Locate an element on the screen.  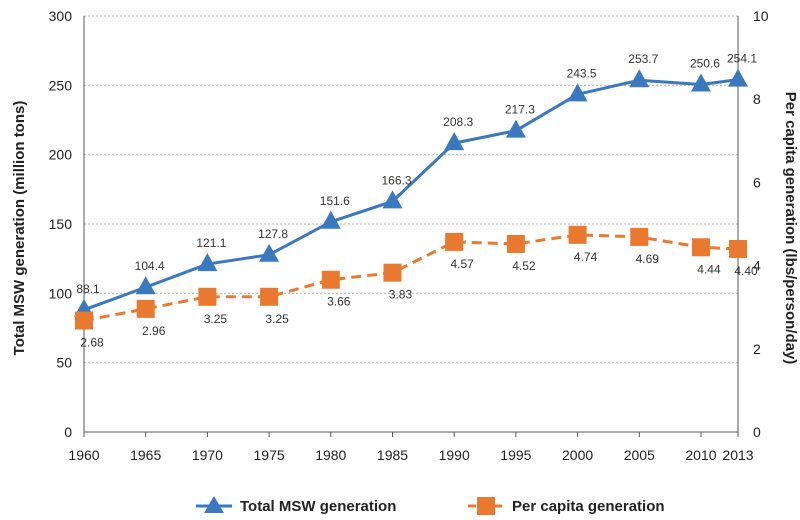
per-capita-data-label: 3.83 is located at coordinates (401, 295).